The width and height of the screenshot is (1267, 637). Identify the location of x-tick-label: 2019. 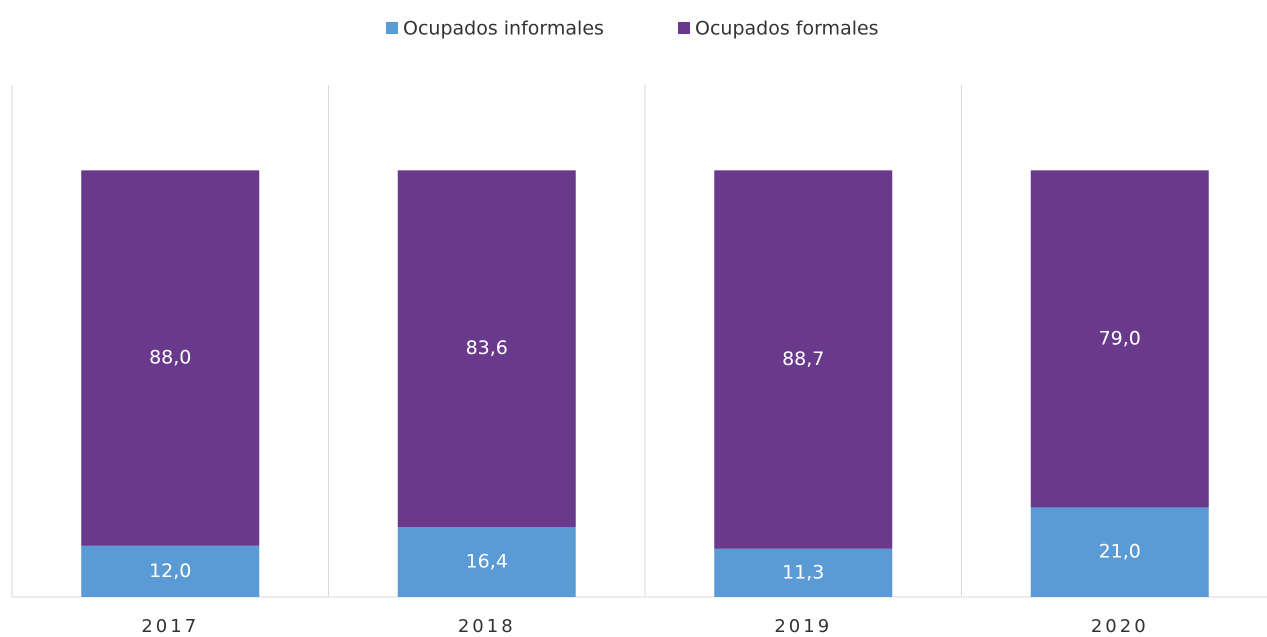
(803, 626).